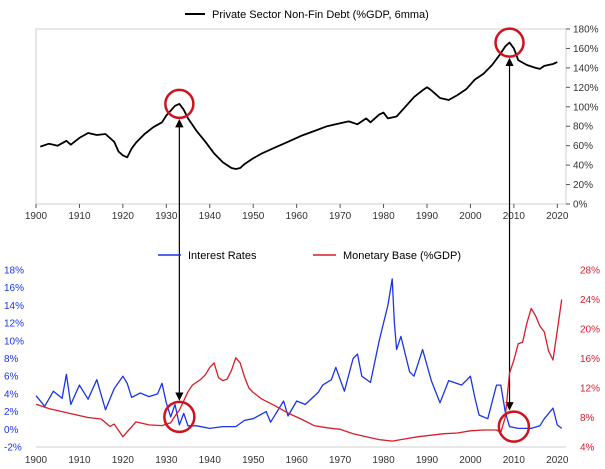 This screenshot has width=605, height=469. Describe the element at coordinates (340, 460) in the screenshot. I see `bottom-x-tick-label-1970: 1970` at that location.